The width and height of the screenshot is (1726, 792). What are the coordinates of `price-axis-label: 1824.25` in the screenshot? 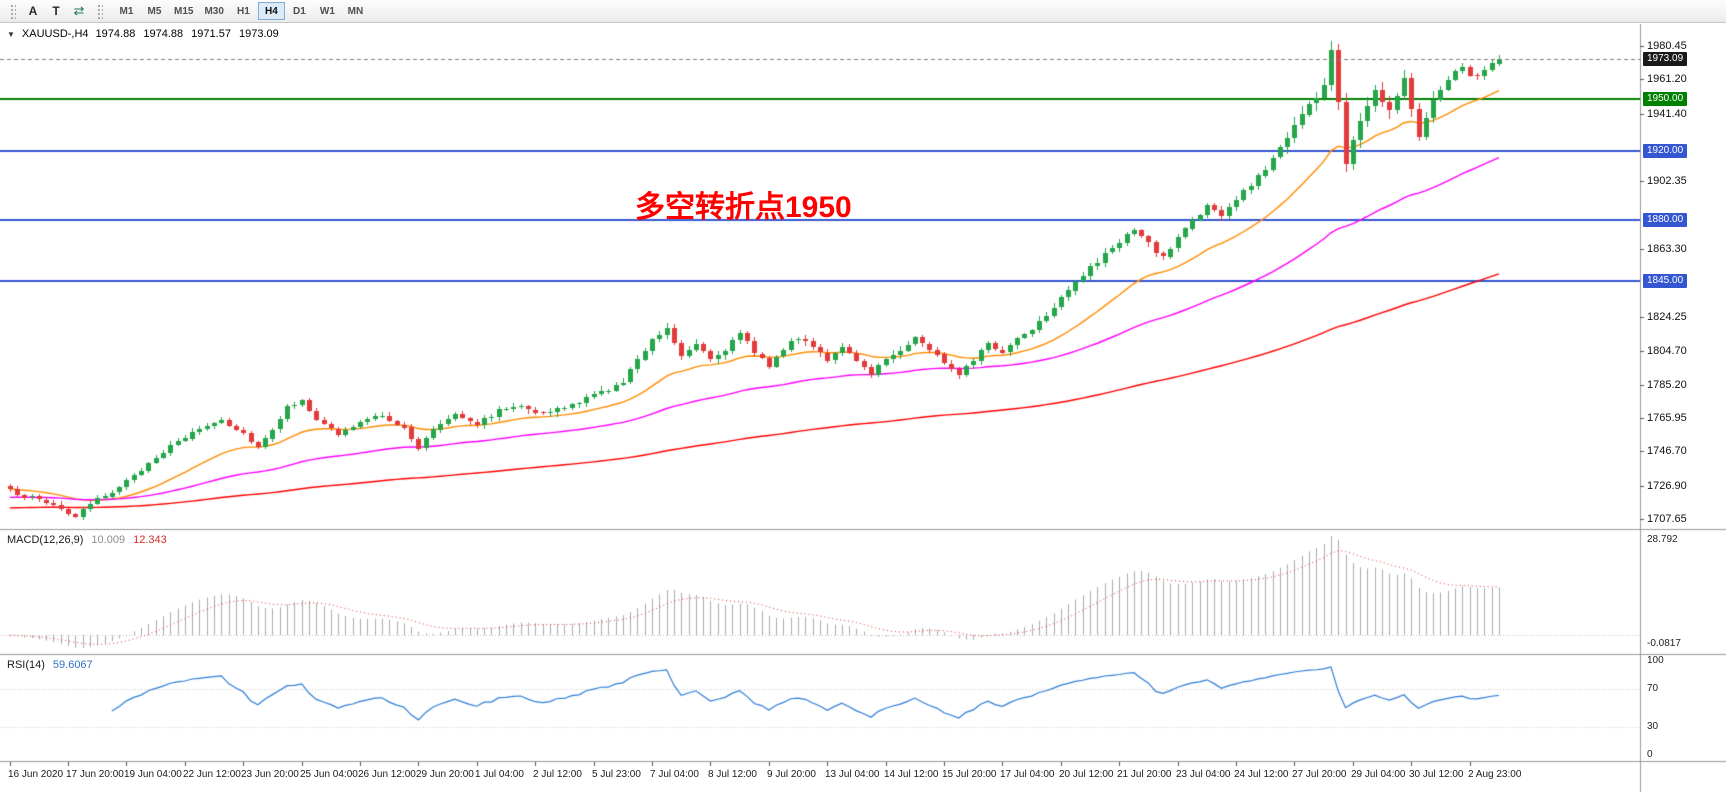 It's located at (1667, 316).